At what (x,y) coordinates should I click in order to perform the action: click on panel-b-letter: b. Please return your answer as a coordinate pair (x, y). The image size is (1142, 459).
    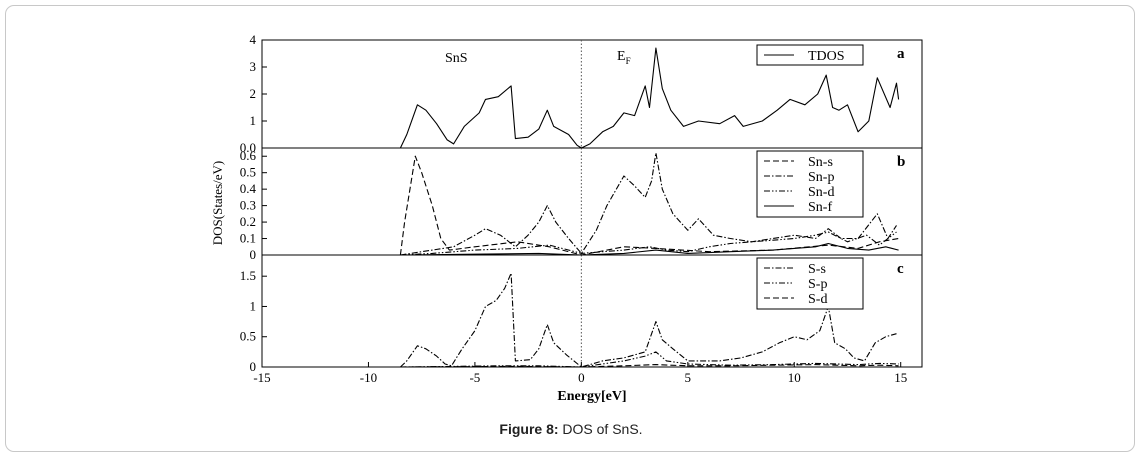
    Looking at the image, I should click on (901, 162).